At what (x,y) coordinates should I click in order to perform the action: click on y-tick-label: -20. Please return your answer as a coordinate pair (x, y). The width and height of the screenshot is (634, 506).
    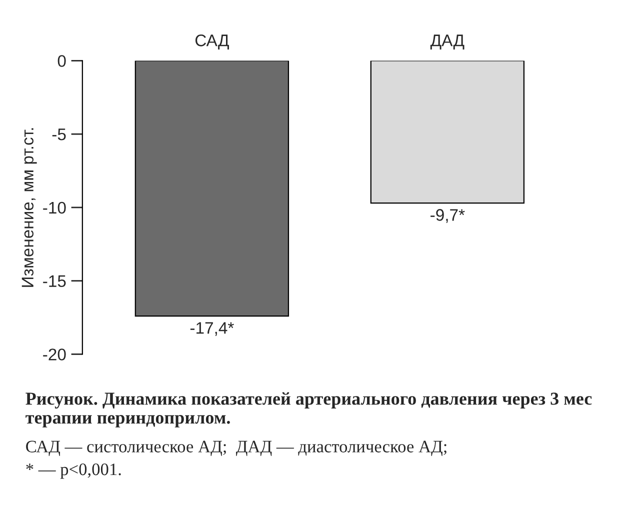
    Looking at the image, I should click on (54, 354).